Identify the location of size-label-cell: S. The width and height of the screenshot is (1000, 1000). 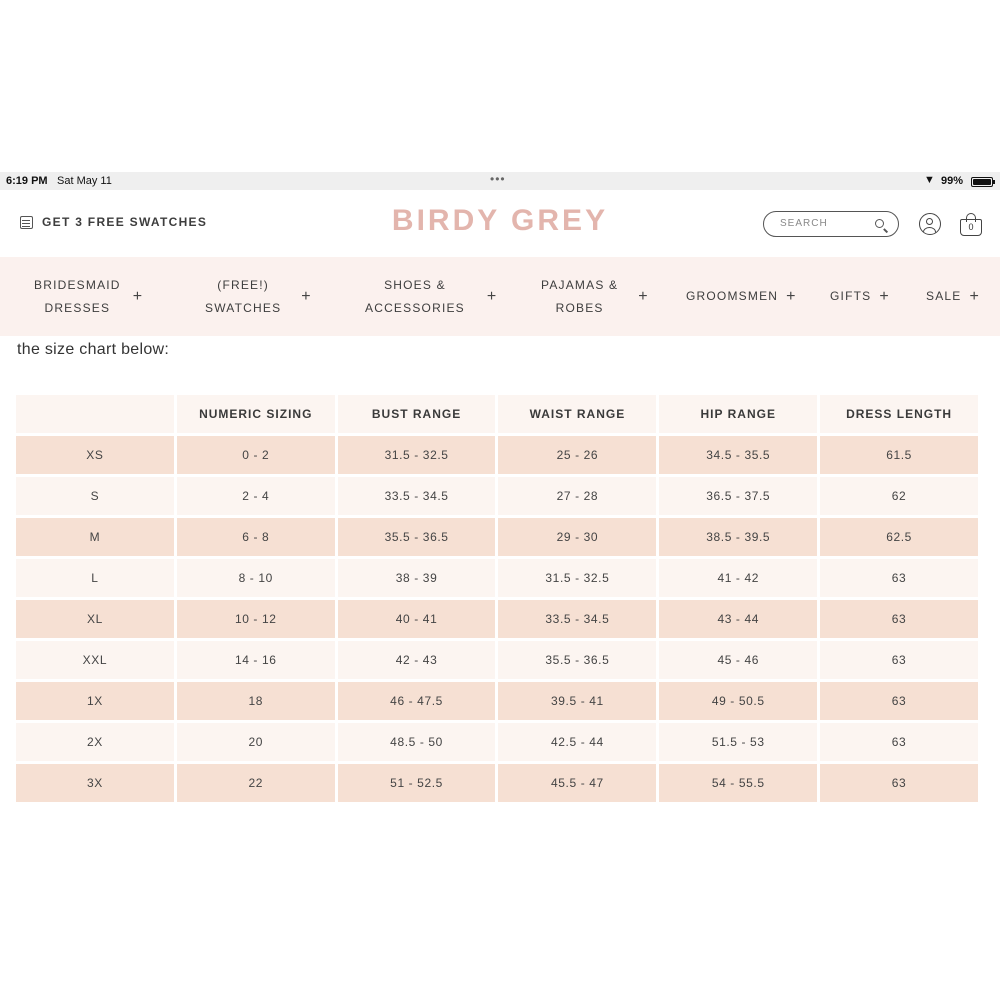
(95, 496).